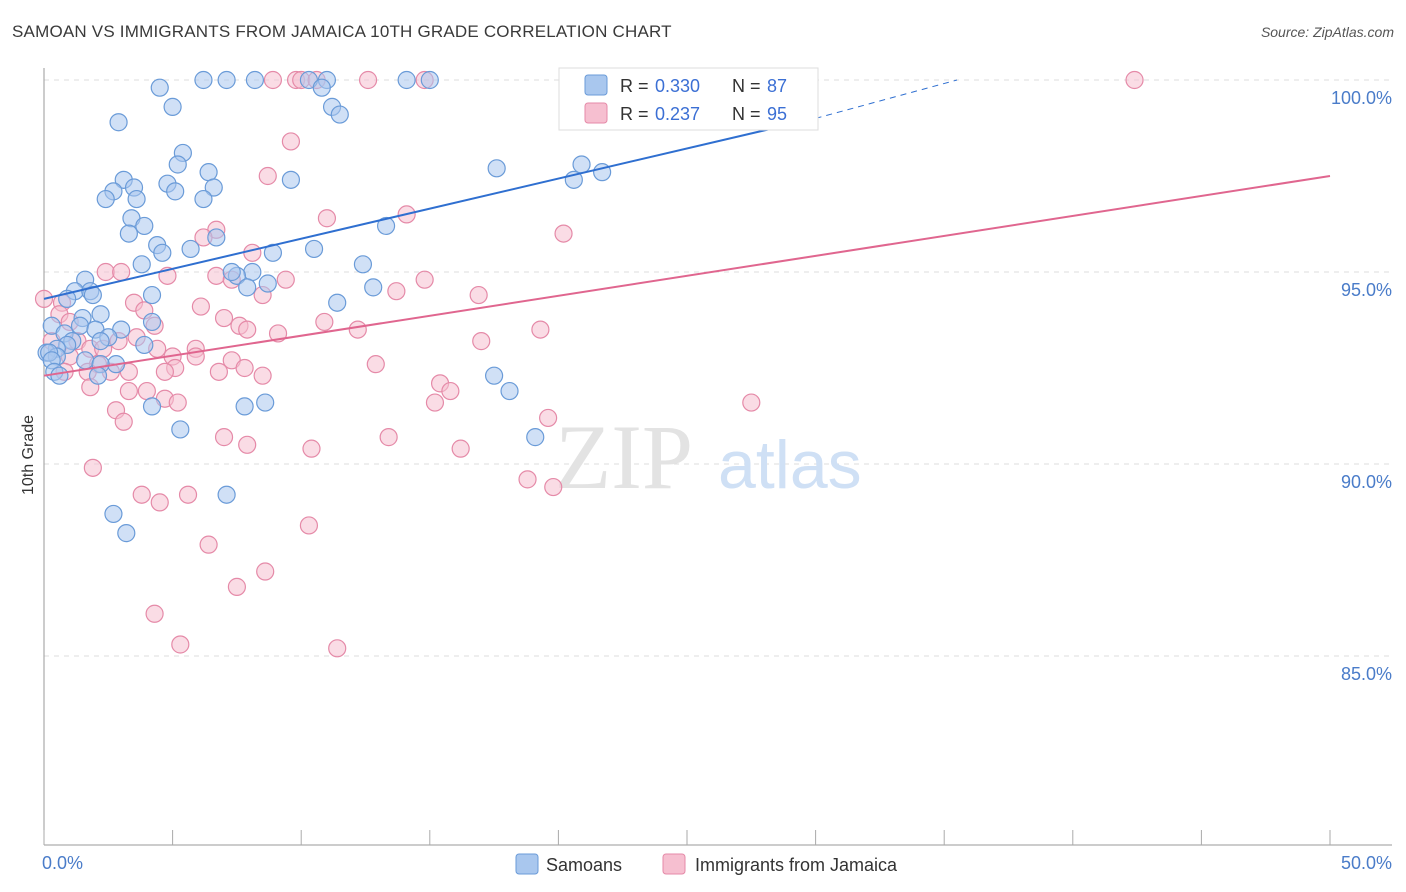 The height and width of the screenshot is (892, 1406). I want to click on y-axis-tick-labels: 85.0% 90.0% 95.0% 100.0%, so click(1361, 386).